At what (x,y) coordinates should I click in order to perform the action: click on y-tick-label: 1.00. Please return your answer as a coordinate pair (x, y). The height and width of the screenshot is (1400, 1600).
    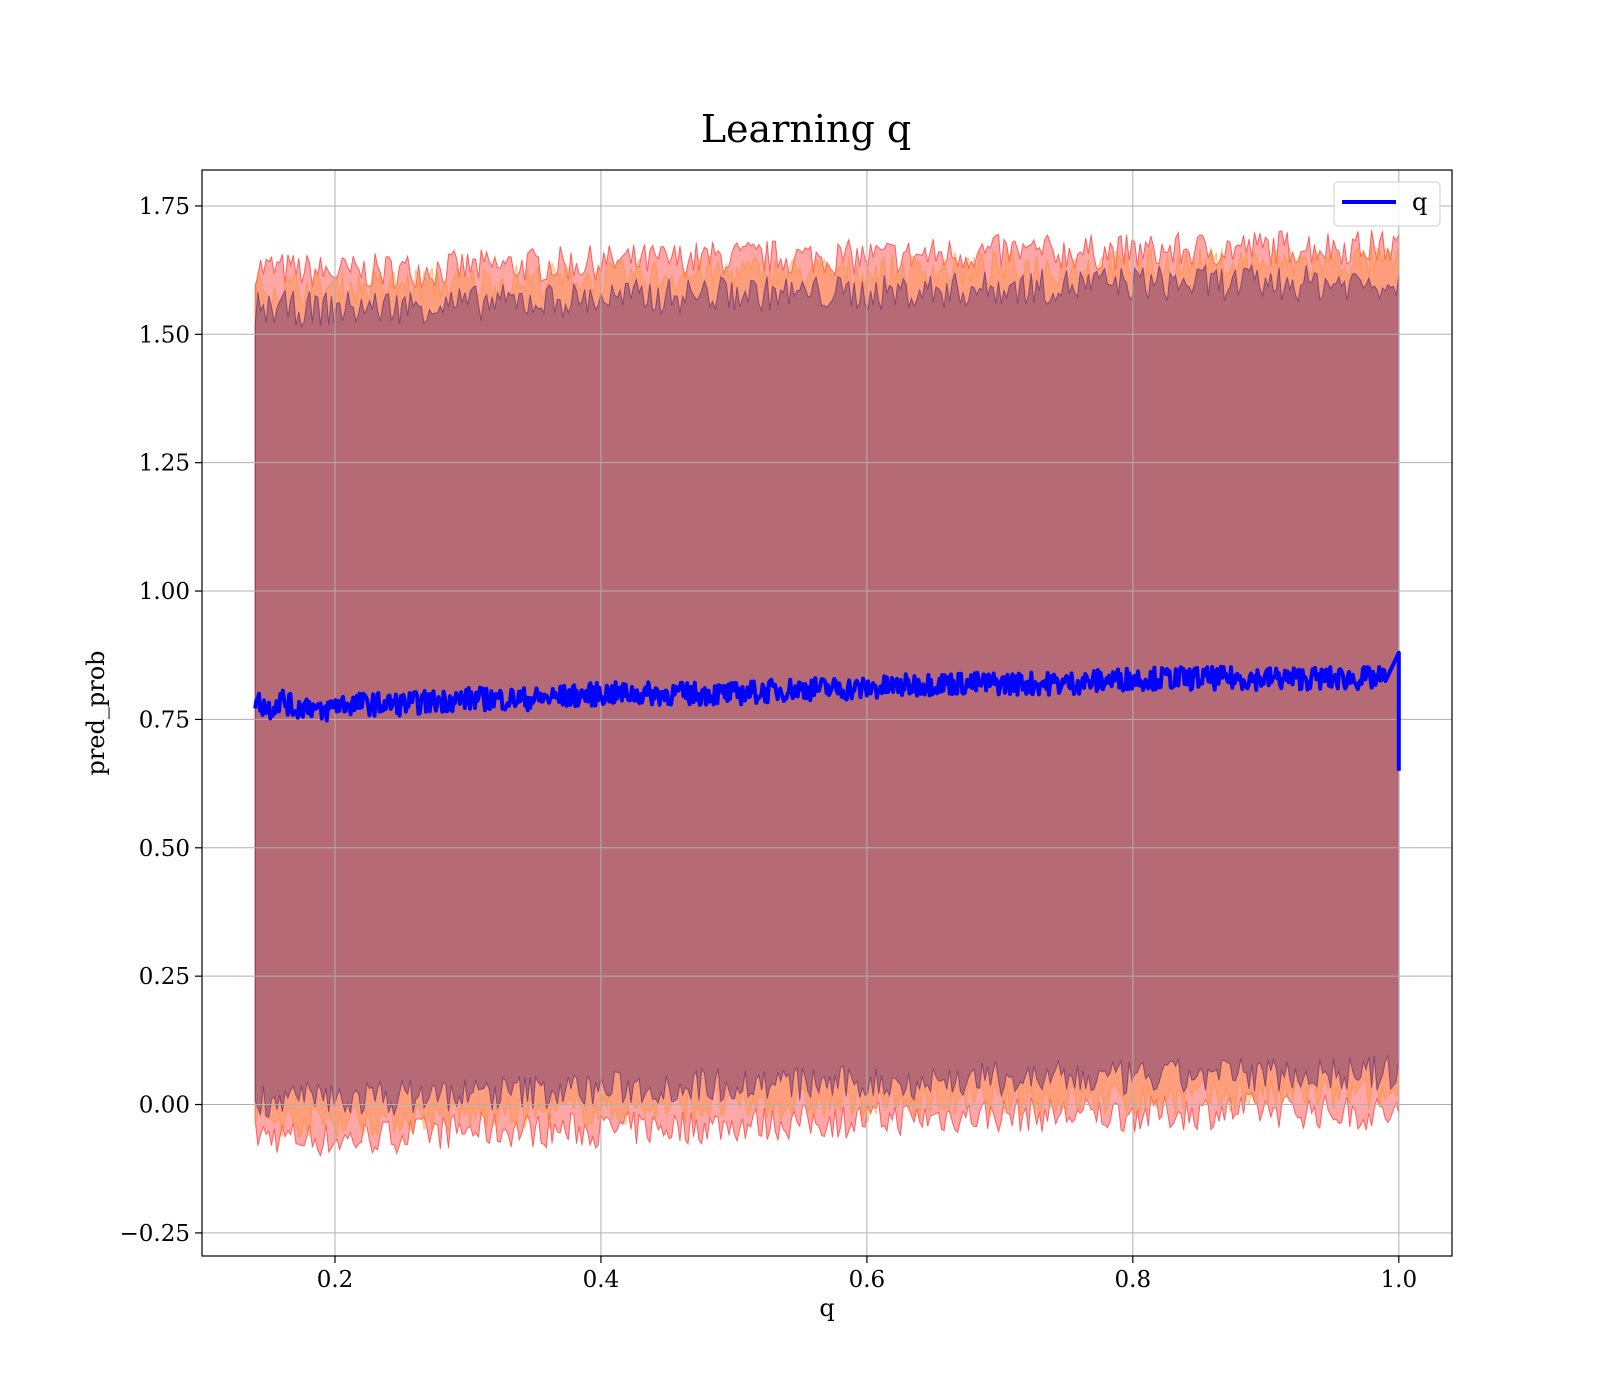
    Looking at the image, I should click on (164, 592).